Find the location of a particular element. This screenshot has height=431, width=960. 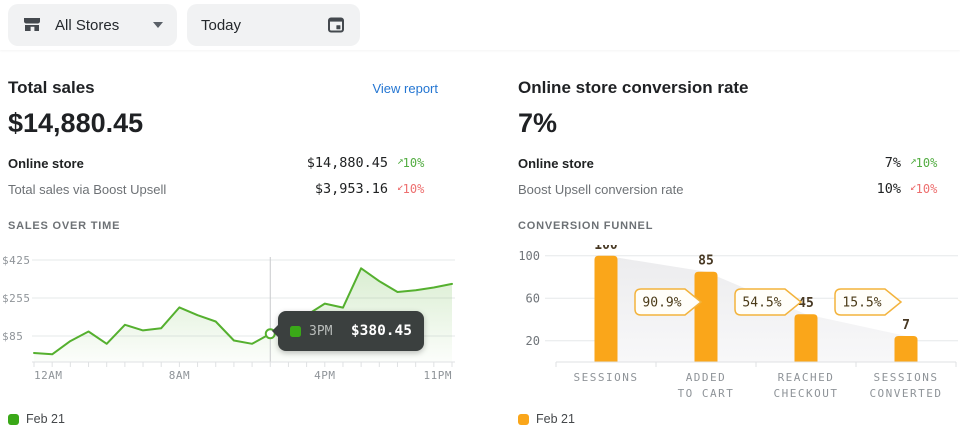

top-filter-bar: All Stores Today is located at coordinates (480, 25).